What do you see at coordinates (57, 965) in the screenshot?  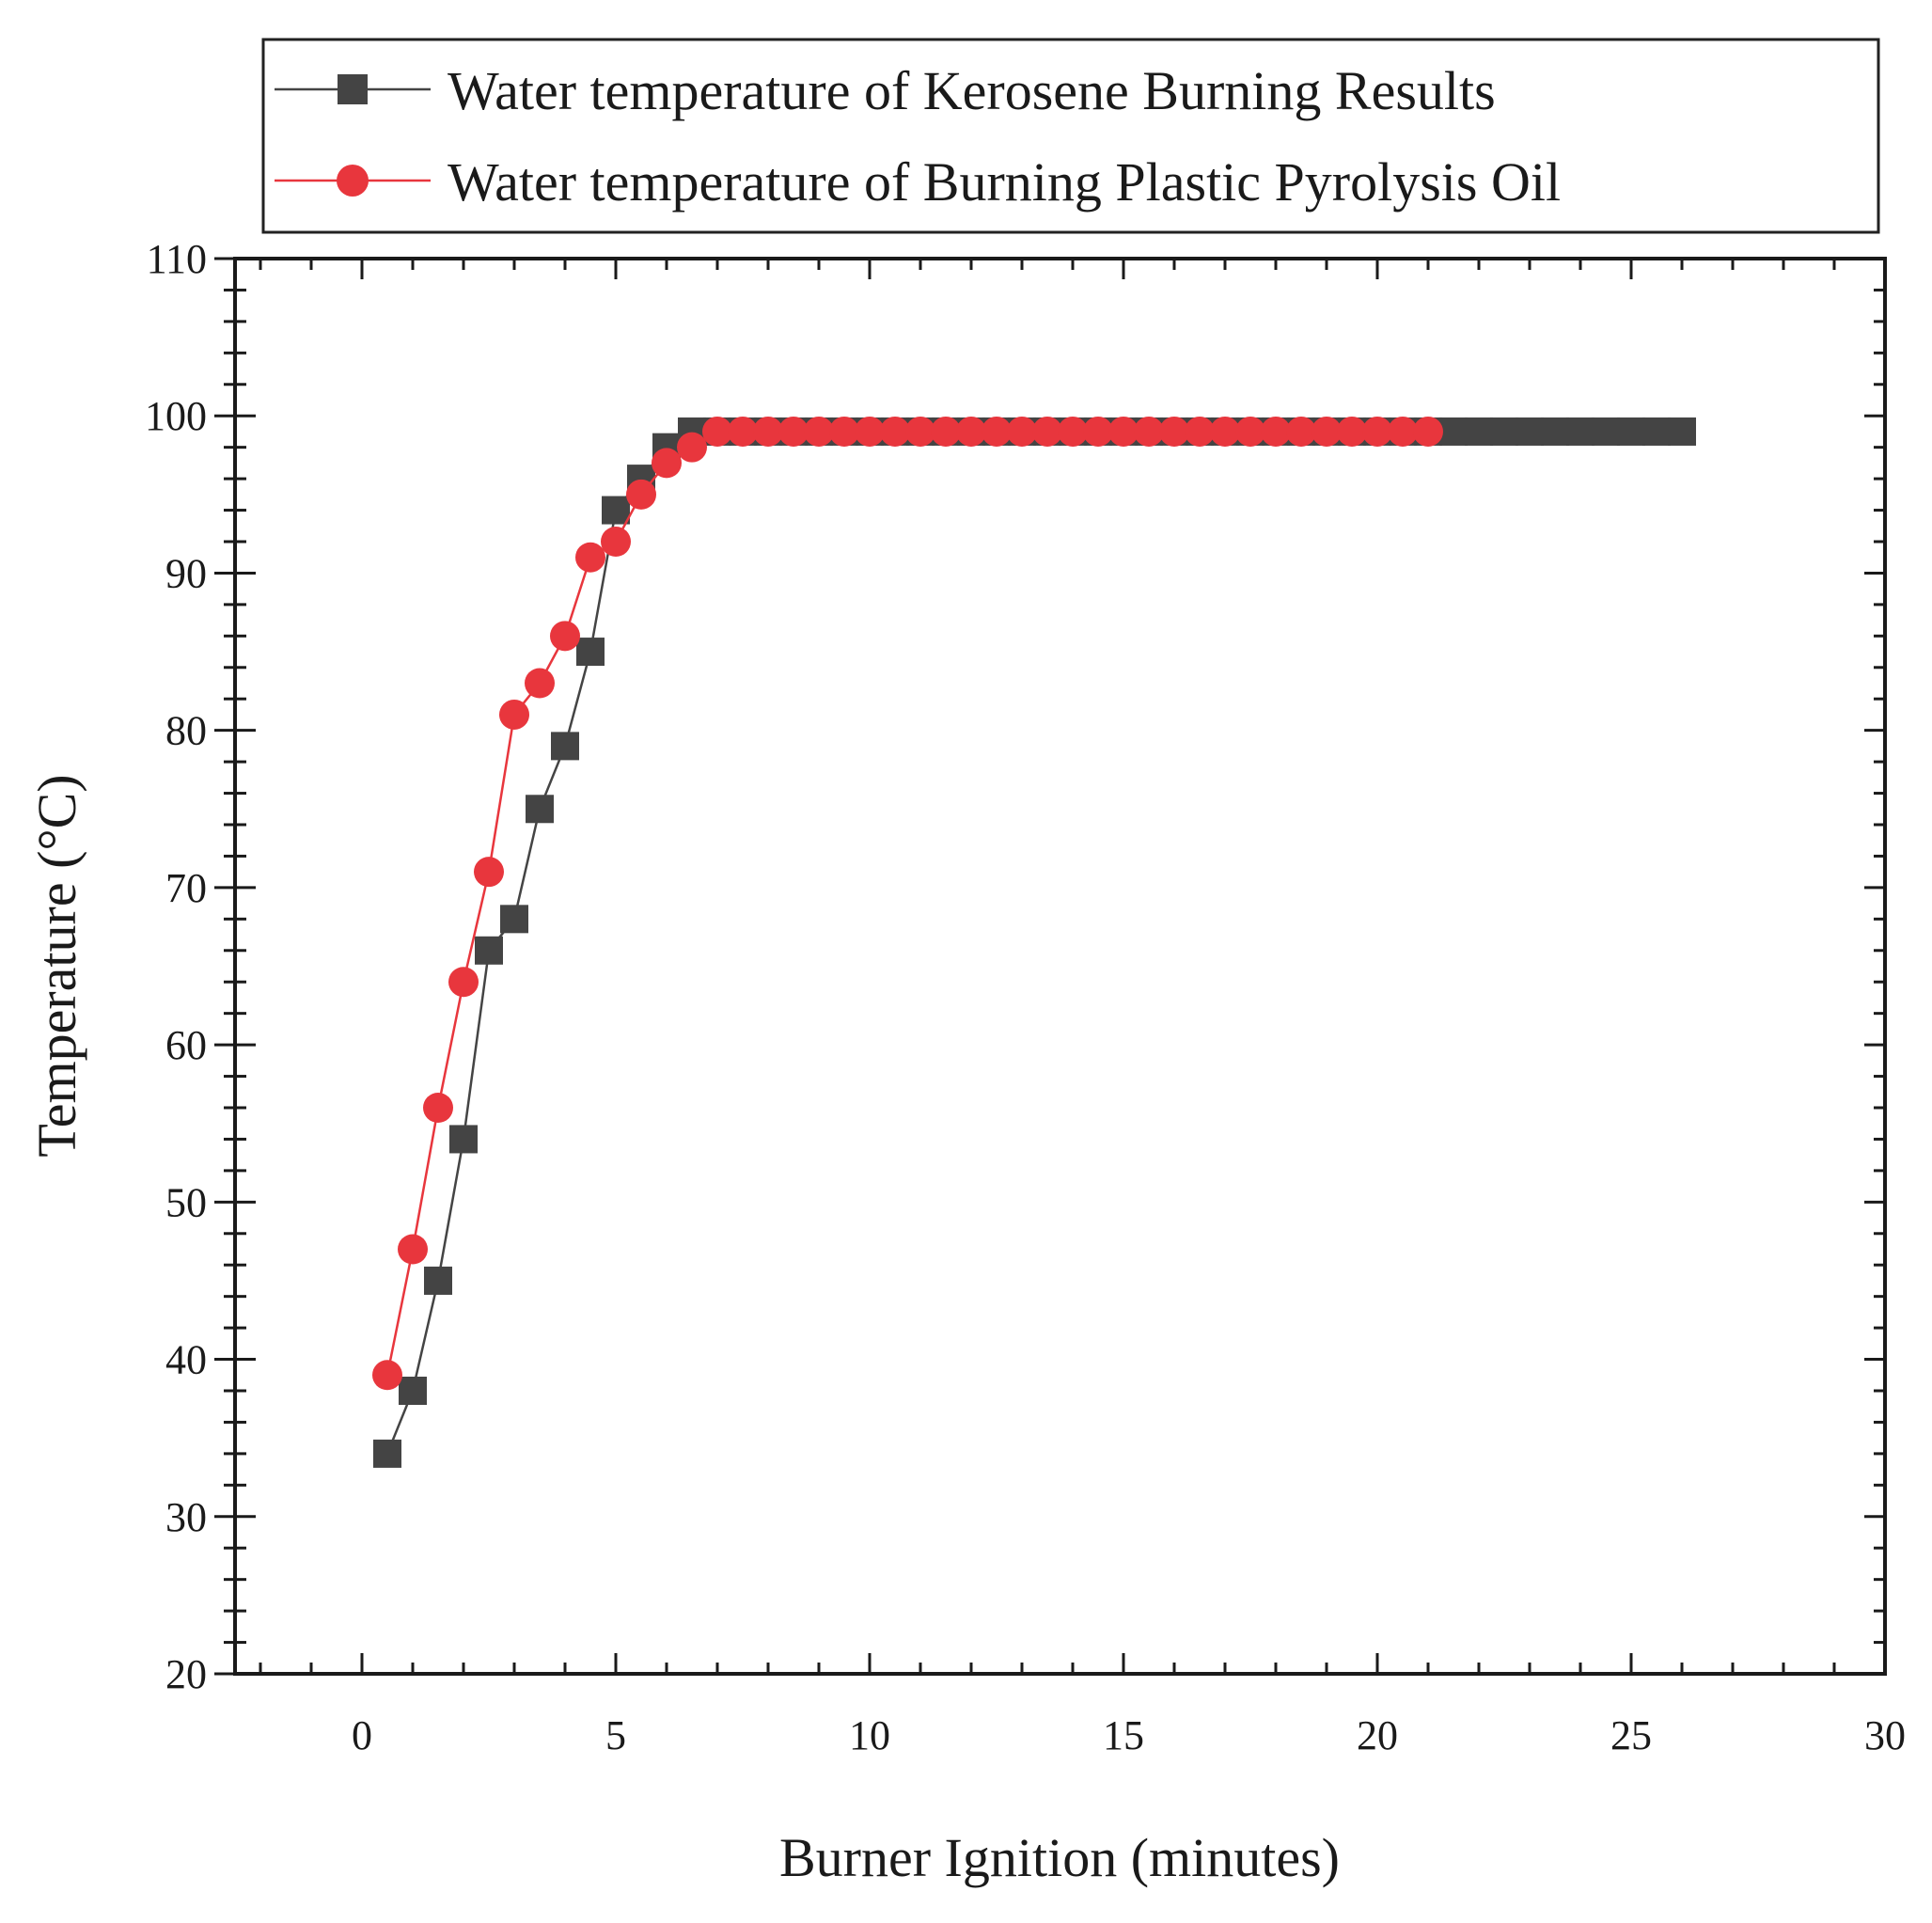 I see `y-axis-title: Temperature (°C)` at bounding box center [57, 965].